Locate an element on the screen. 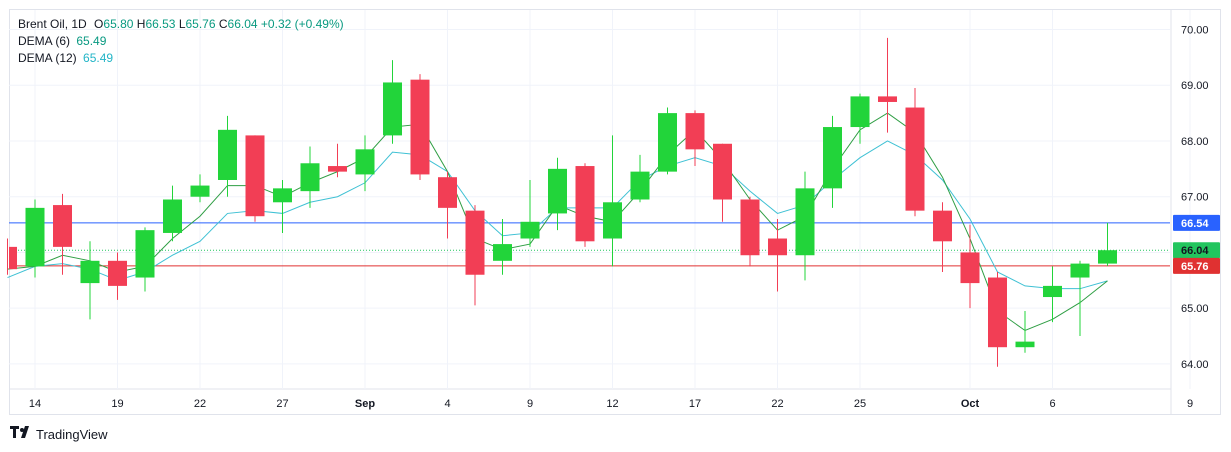 The height and width of the screenshot is (452, 1231). x-tick-label: 4 is located at coordinates (447, 404).